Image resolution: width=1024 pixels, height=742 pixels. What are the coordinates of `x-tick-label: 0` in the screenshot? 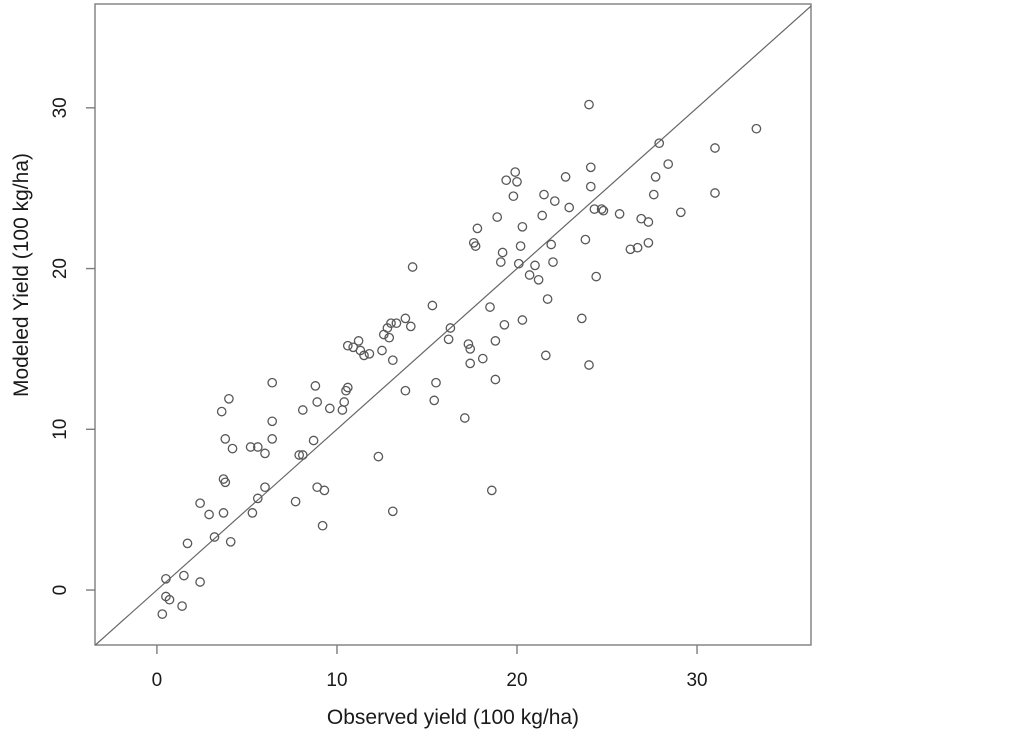 It's located at (157, 680).